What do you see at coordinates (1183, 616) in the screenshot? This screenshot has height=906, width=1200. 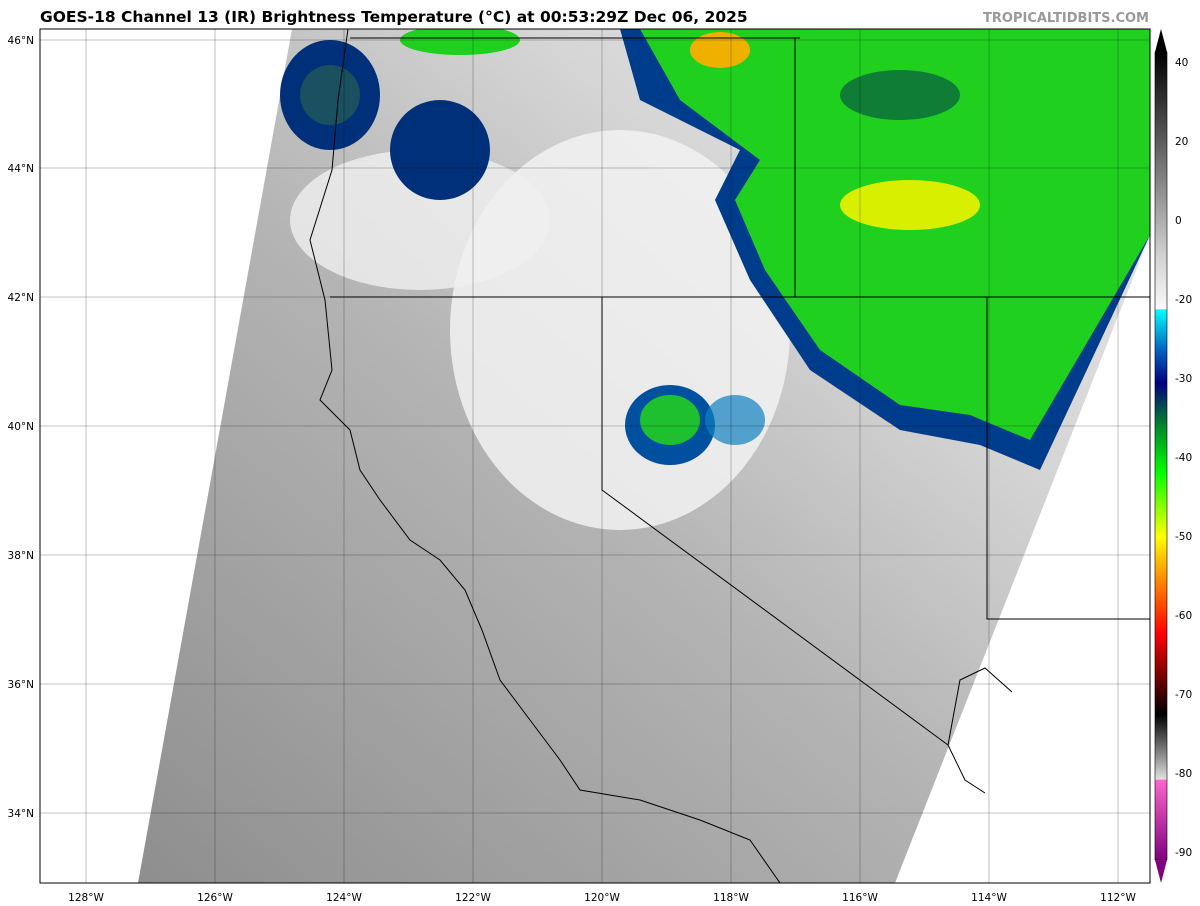 I see `colorbar-tick: -60` at bounding box center [1183, 616].